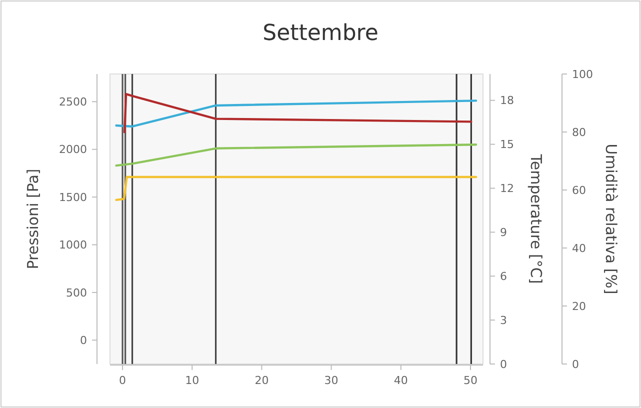 Image resolution: width=641 pixels, height=408 pixels. Describe the element at coordinates (122, 380) in the screenshot. I see `x-tick-label: 0` at that location.